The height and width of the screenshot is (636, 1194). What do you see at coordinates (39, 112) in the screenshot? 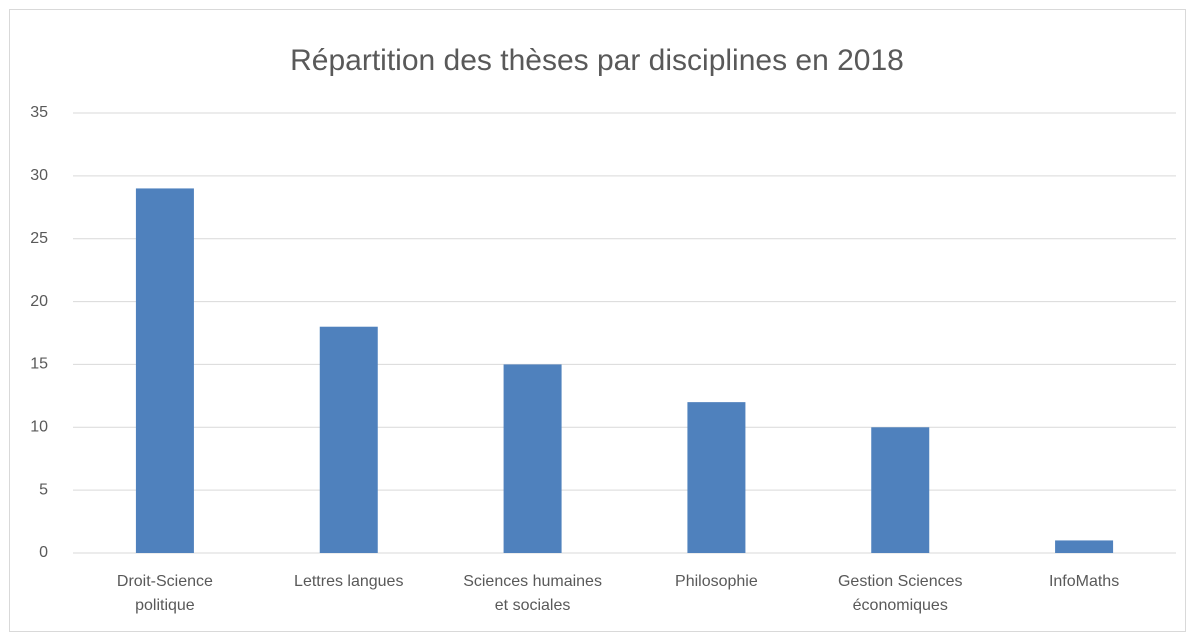
I see `y-tick-label: 35` at bounding box center [39, 112].